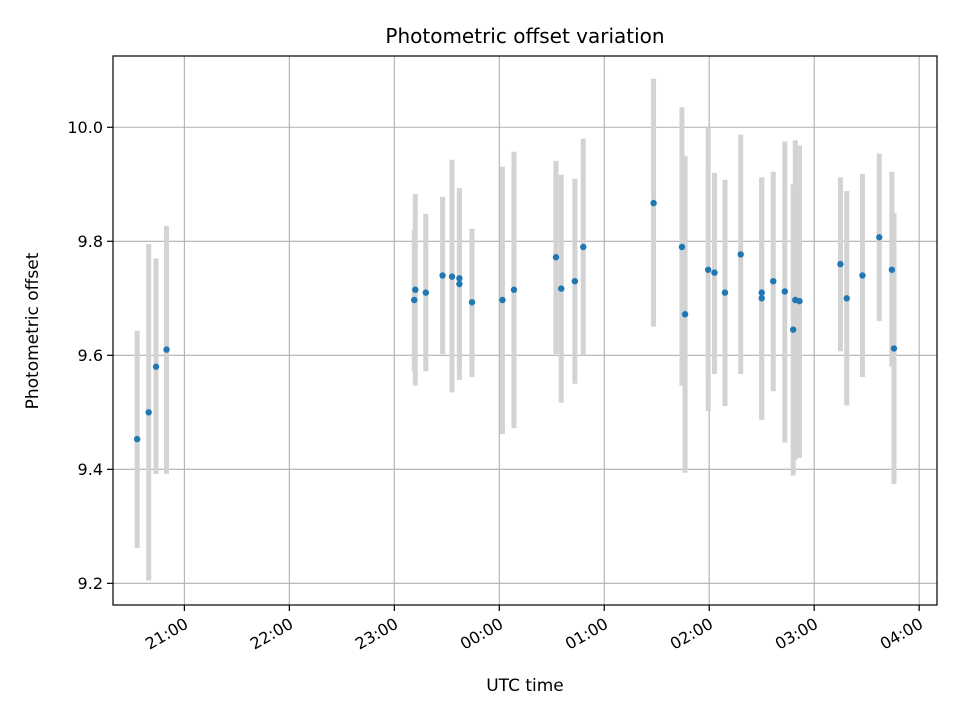  Describe the element at coordinates (271, 634) in the screenshot. I see `x-tick-label: 22:00` at that location.